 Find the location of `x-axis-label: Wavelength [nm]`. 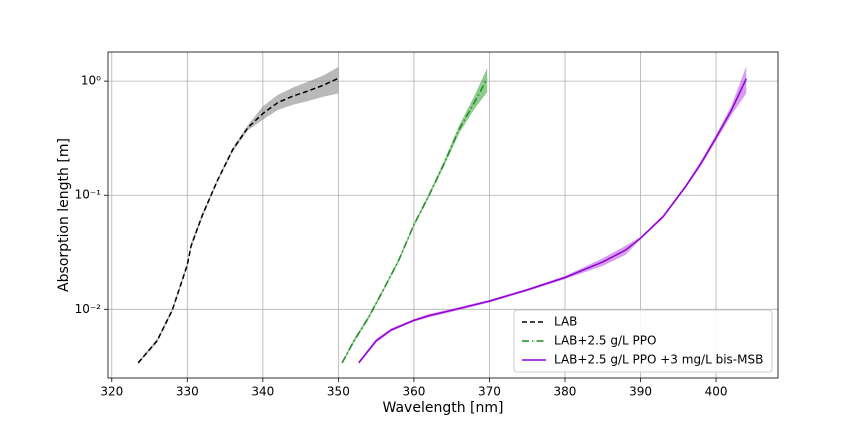

x-axis-label: Wavelength [nm] is located at coordinates (443, 408).